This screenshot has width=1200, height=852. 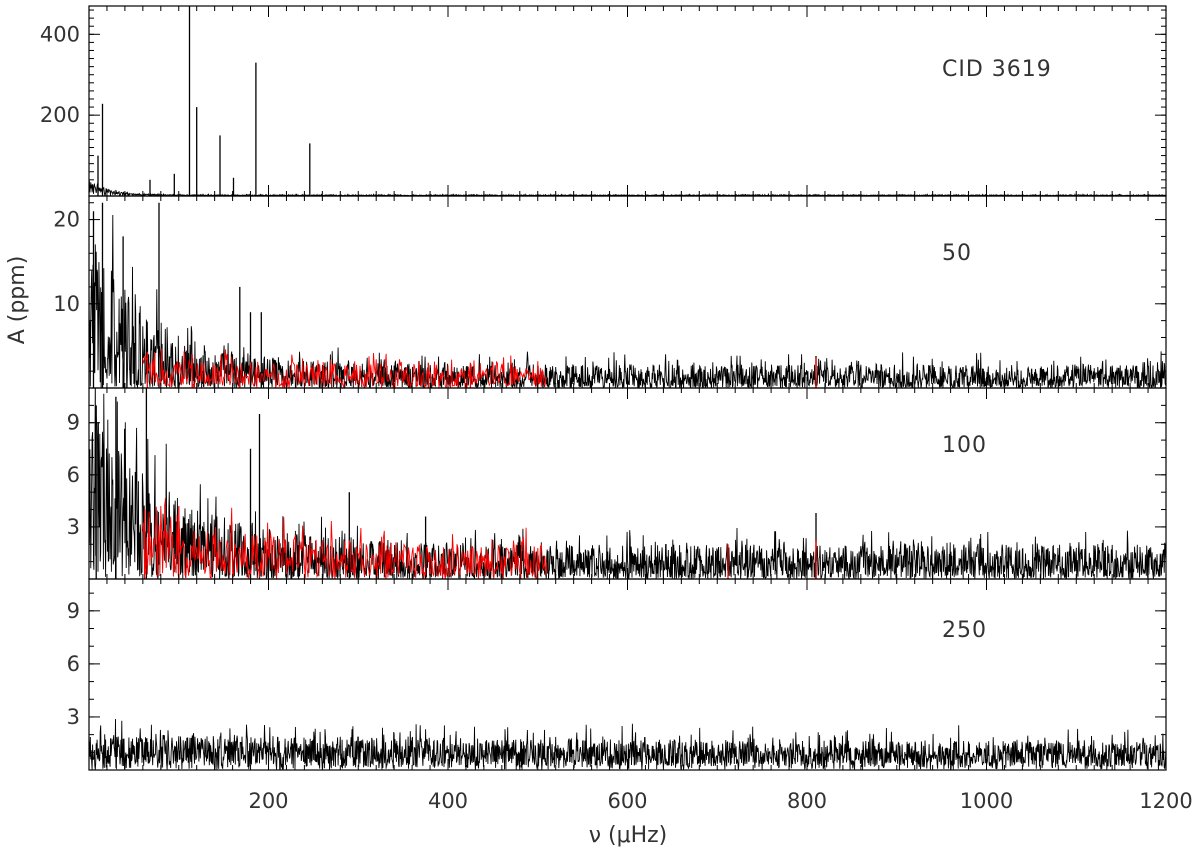 I want to click on panel-3-label: 100, so click(x=964, y=445).